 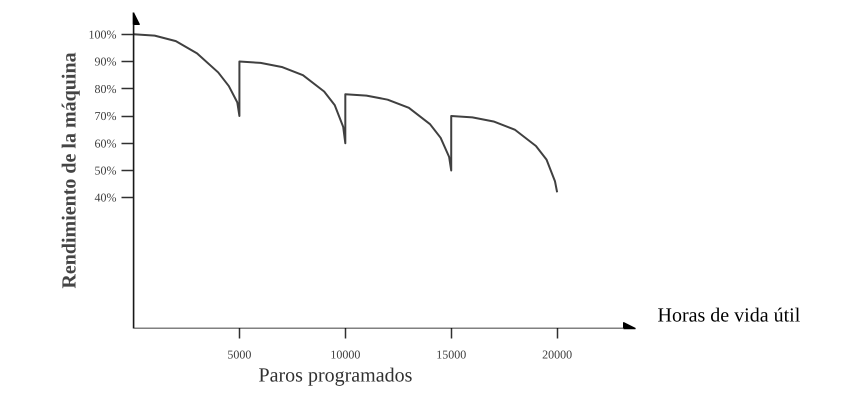 What do you see at coordinates (729, 315) in the screenshot?
I see `text: Horas de vida útil` at bounding box center [729, 315].